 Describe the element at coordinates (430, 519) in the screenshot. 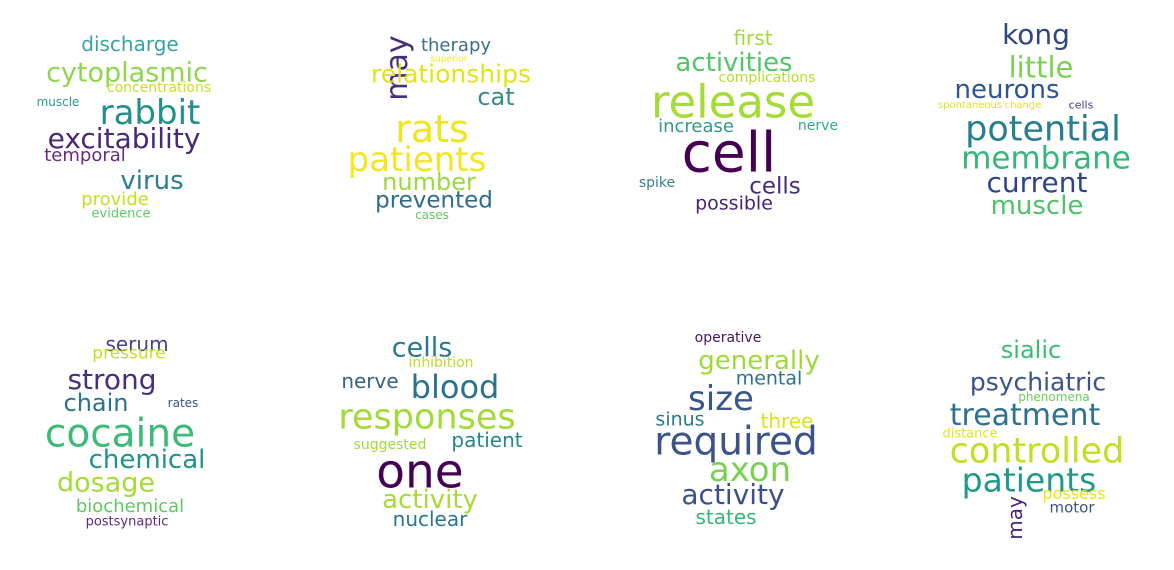

I see `word-nuclear: nuclear` at that location.